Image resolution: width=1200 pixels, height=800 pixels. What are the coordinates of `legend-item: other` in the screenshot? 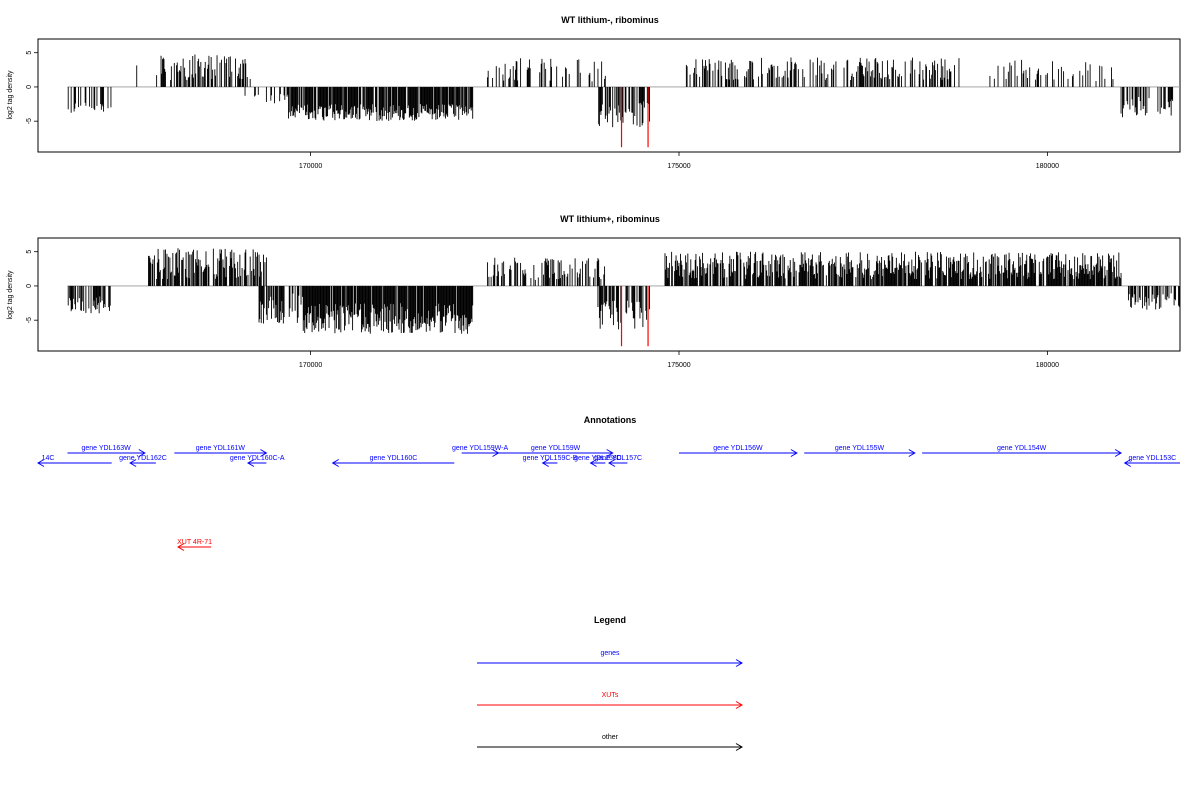 It's located at (610, 742).